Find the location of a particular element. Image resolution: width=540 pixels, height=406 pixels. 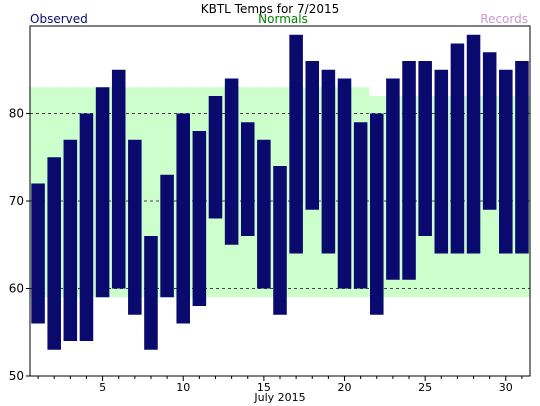

x-tick-label-20: 20 is located at coordinates (345, 387).